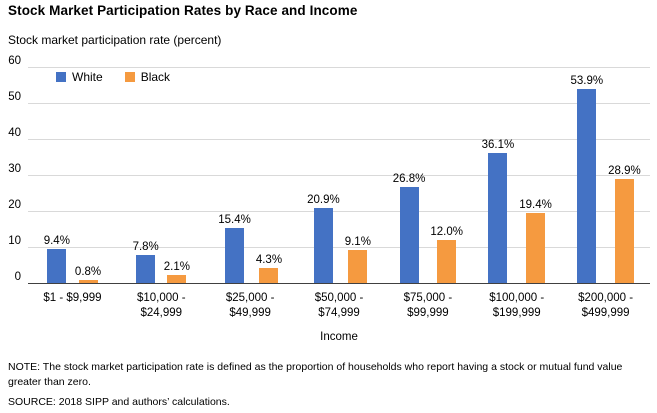 Image resolution: width=657 pixels, height=413 pixels. I want to click on bar-wrap: 19.4%, so click(535, 241).